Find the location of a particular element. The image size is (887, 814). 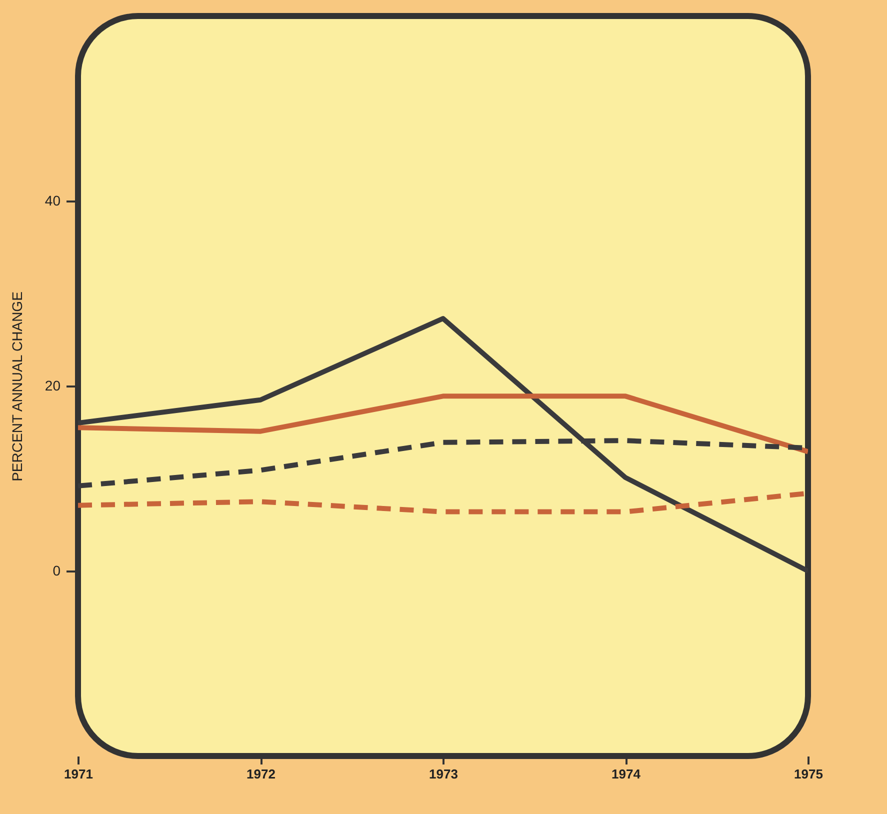

y-tick-label: 0 is located at coordinates (56, 570).